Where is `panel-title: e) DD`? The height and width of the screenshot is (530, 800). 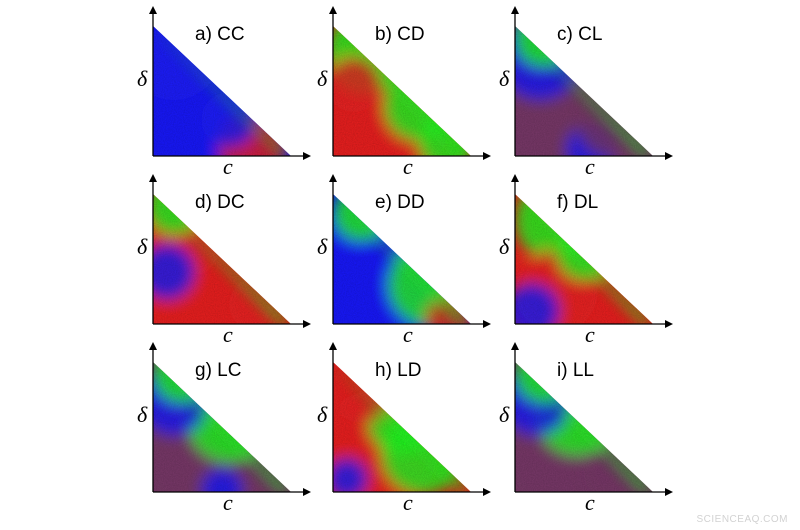 panel-title: e) DD is located at coordinates (400, 202).